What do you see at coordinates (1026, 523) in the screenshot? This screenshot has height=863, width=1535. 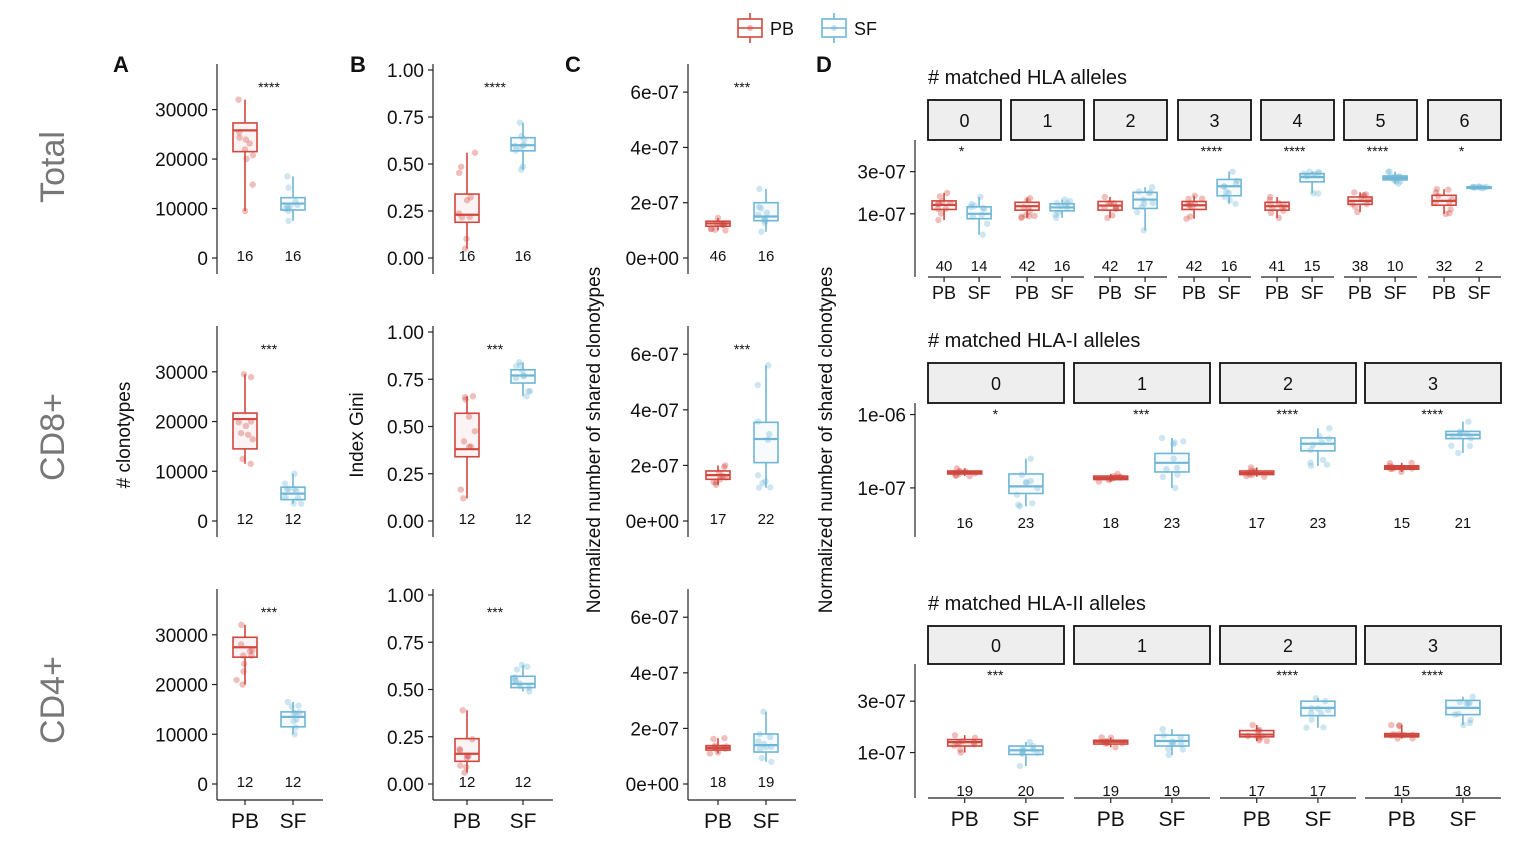 I see `n-label: 23` at bounding box center [1026, 523].